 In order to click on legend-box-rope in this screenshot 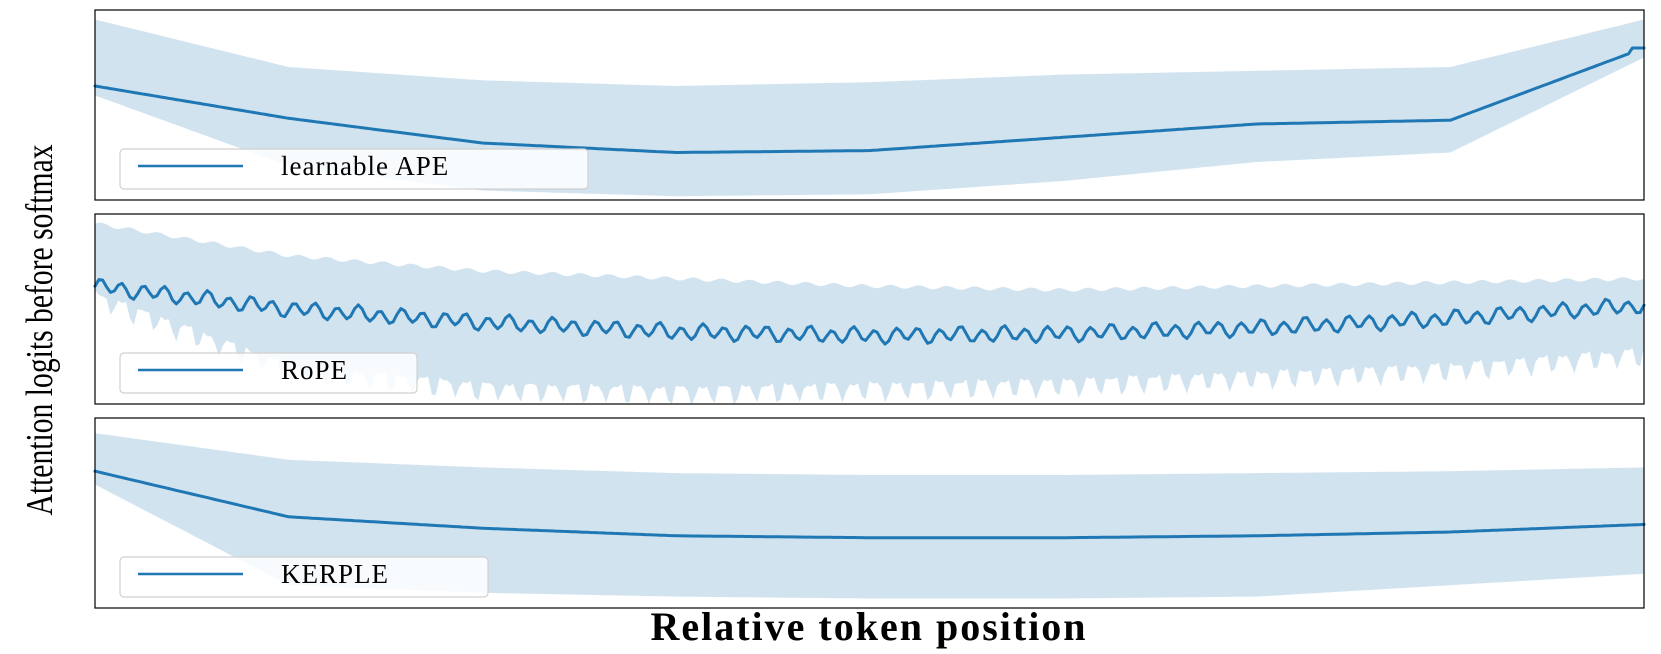, I will do `click(268, 373)`.